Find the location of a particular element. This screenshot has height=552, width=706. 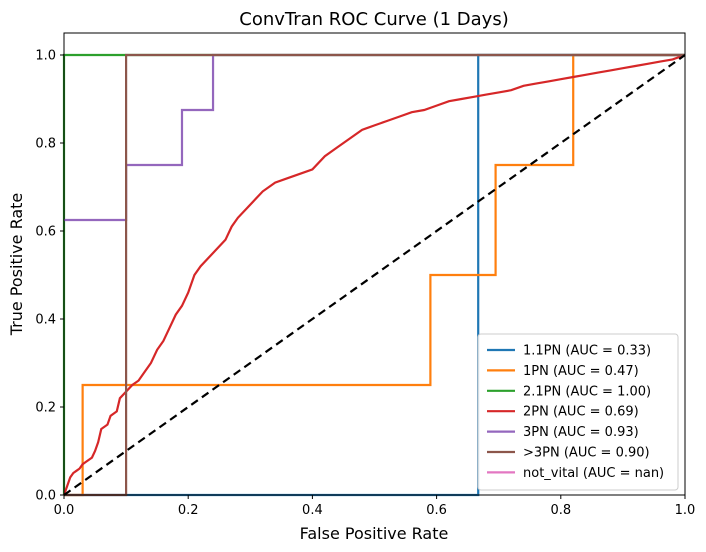

y-tick-label: 0.0 is located at coordinates (45, 496).